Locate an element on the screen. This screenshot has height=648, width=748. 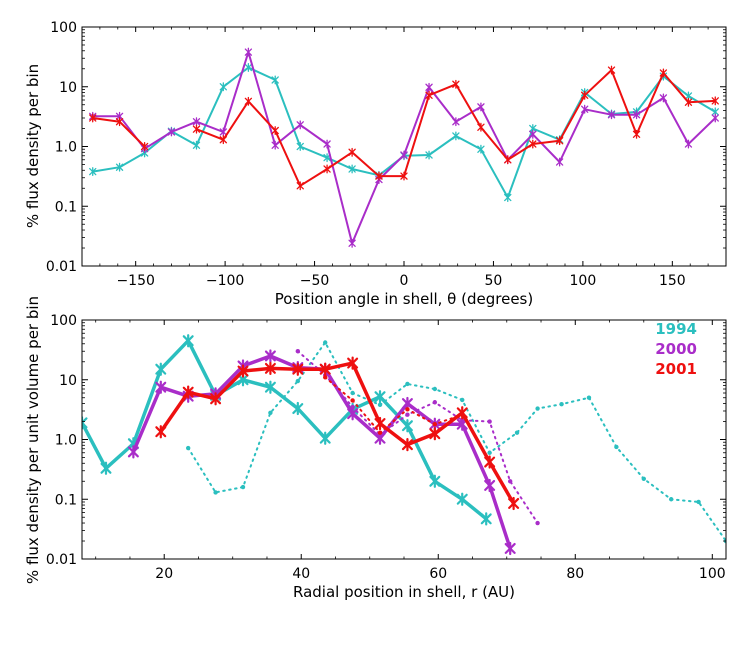
x-tick-label: 40 is located at coordinates (301, 574).